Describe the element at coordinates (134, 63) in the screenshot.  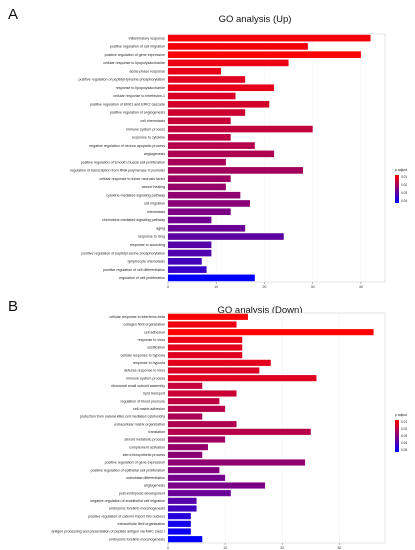
I see `category-label: cellular response to lipopolysaccharide` at that location.